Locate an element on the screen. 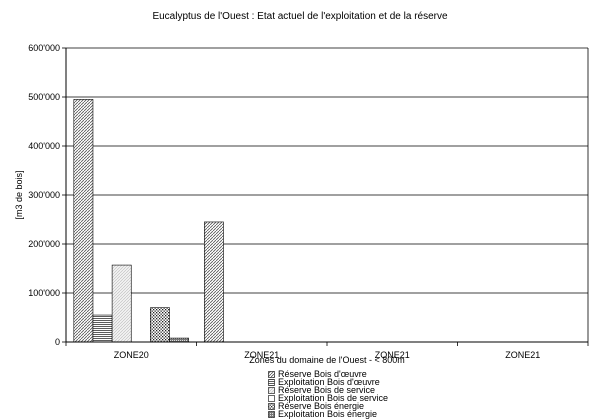 The width and height of the screenshot is (600, 419). x-tick-label: ZONE20 is located at coordinates (131, 355).